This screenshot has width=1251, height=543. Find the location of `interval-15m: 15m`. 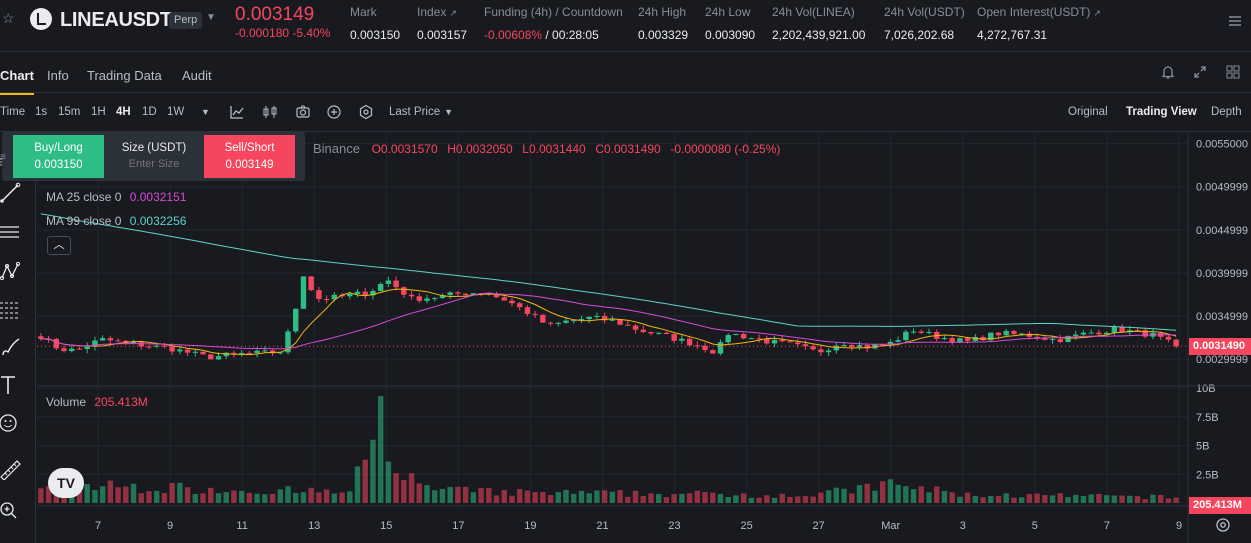

interval-15m: 15m is located at coordinates (69, 112).